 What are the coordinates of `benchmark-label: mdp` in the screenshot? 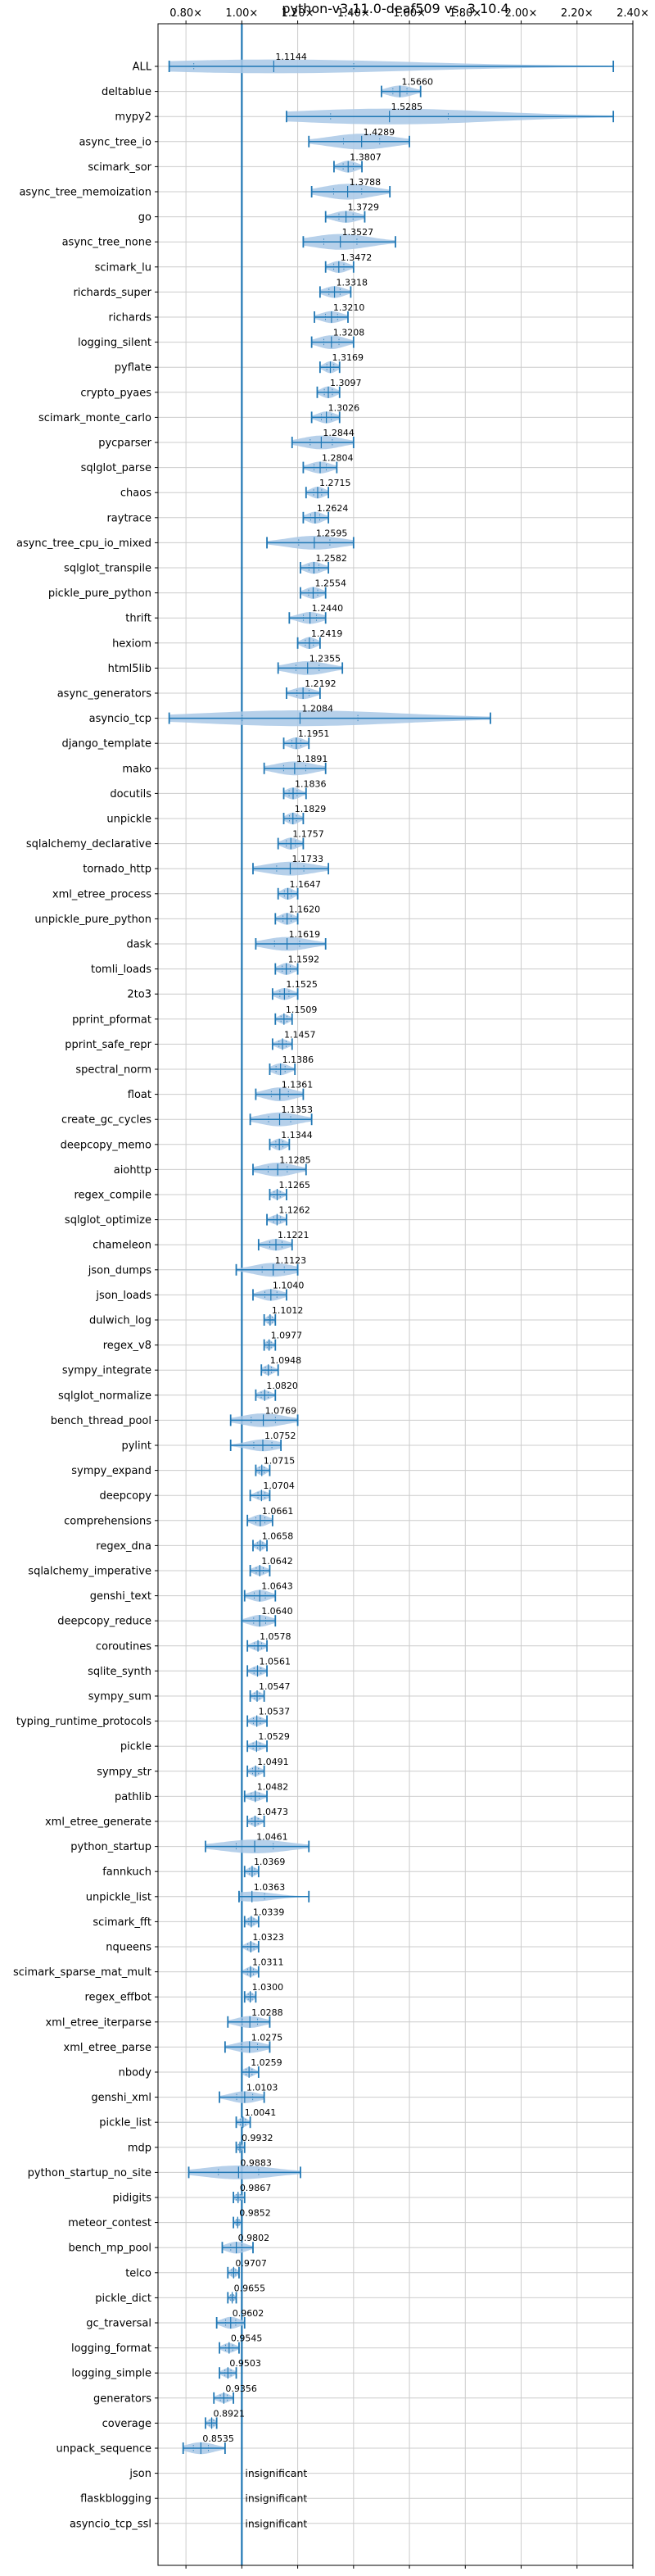 It's located at (139, 2148).